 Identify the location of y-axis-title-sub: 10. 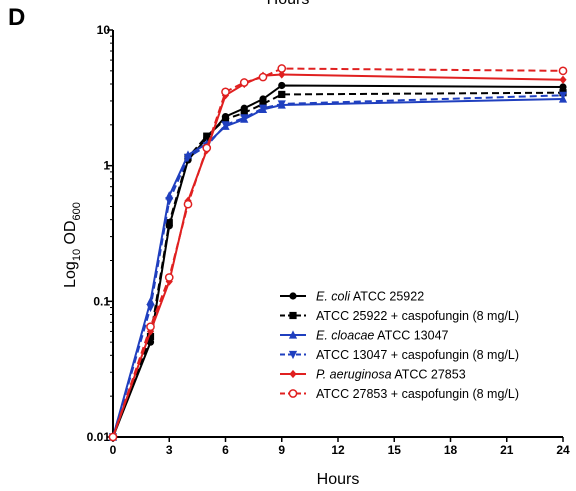
(77, 255).